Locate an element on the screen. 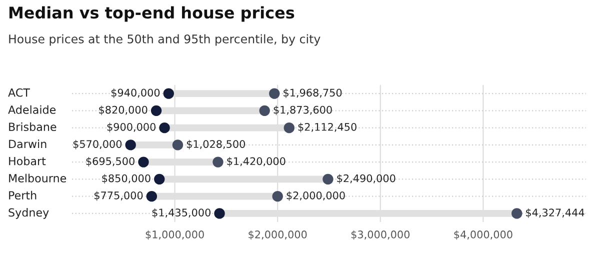 This screenshot has height=279, width=601. y-tick-label: Perth is located at coordinates (22, 195).